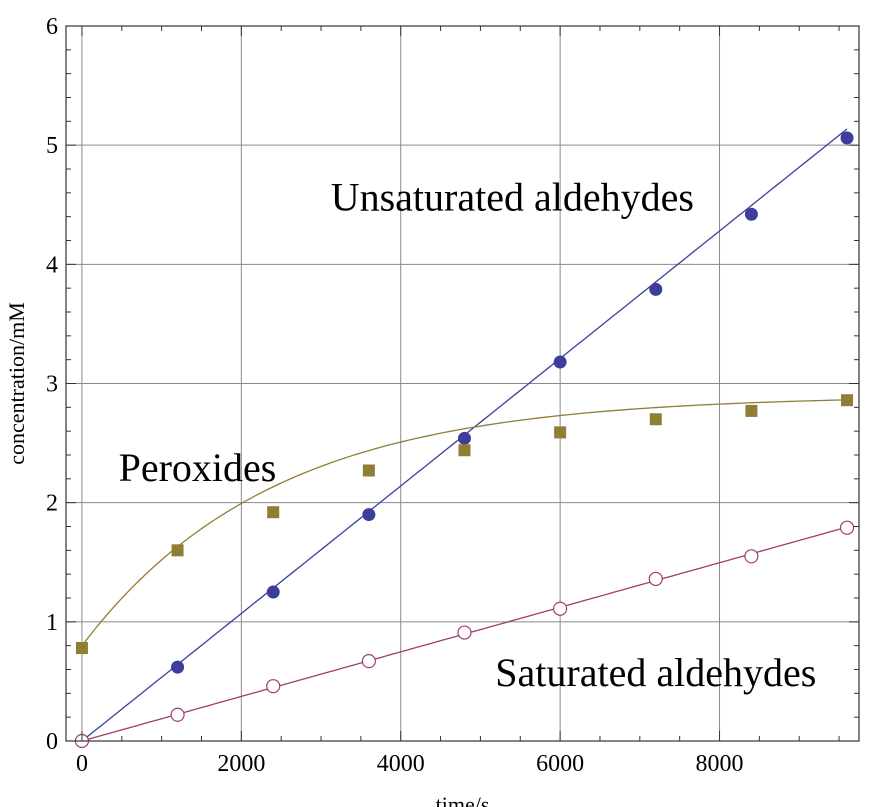 This screenshot has height=807, width=887. I want to click on x-axis-label: time/s, so click(463, 799).